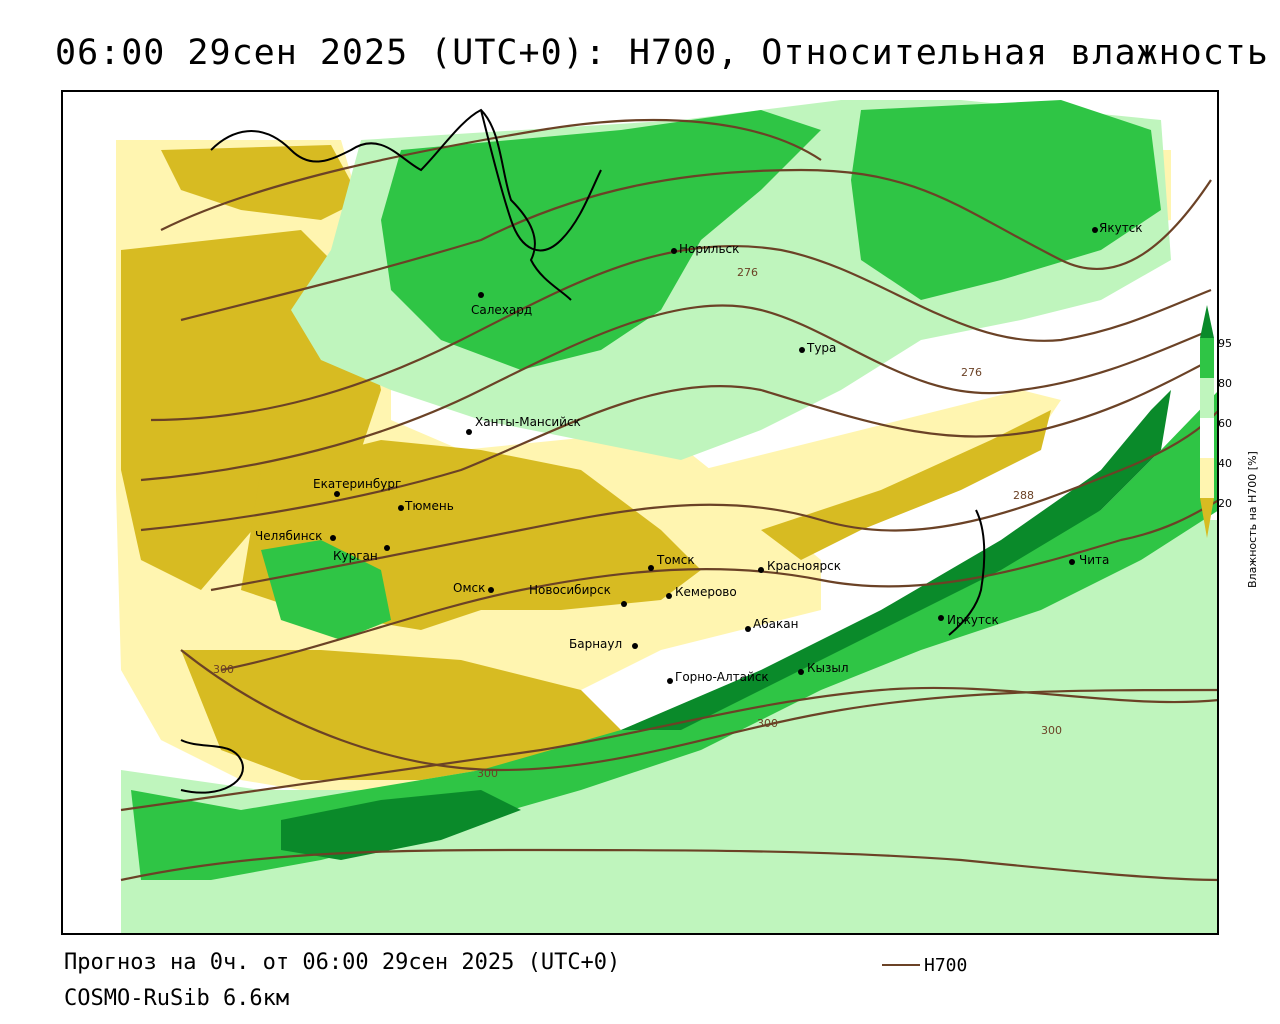 The height and width of the screenshot is (1024, 1280). I want to click on colorbar-tick: 95, so click(1225, 343).